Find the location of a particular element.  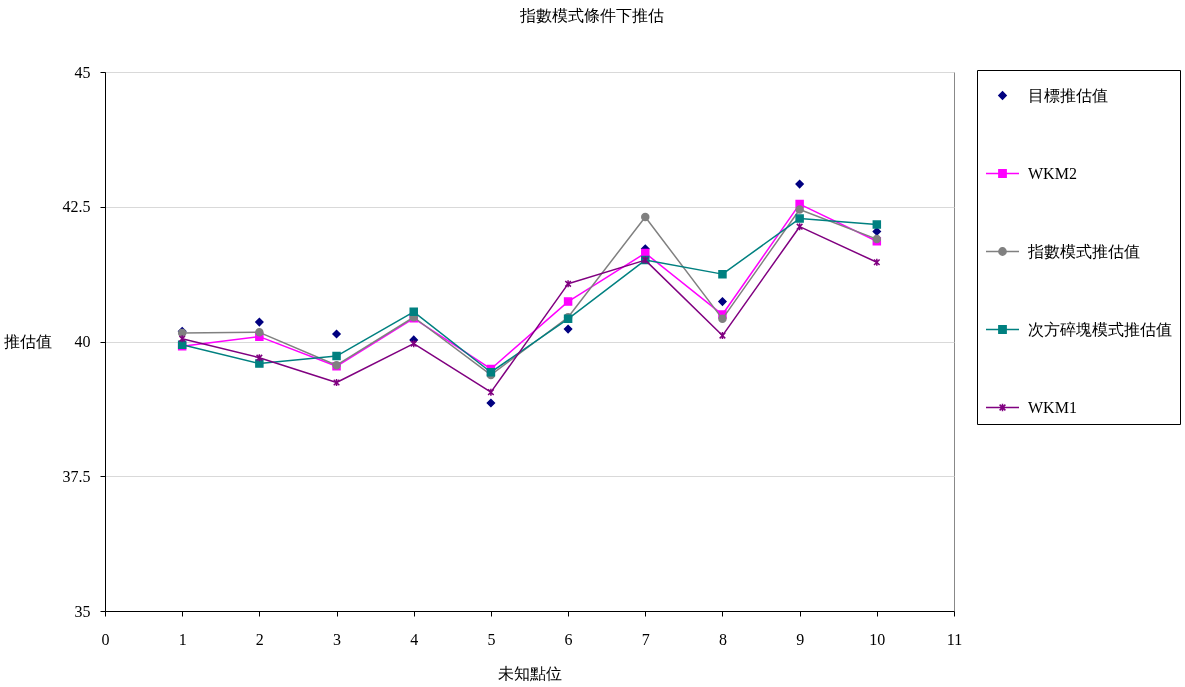

x-tick-label: 5 is located at coordinates (491, 639).